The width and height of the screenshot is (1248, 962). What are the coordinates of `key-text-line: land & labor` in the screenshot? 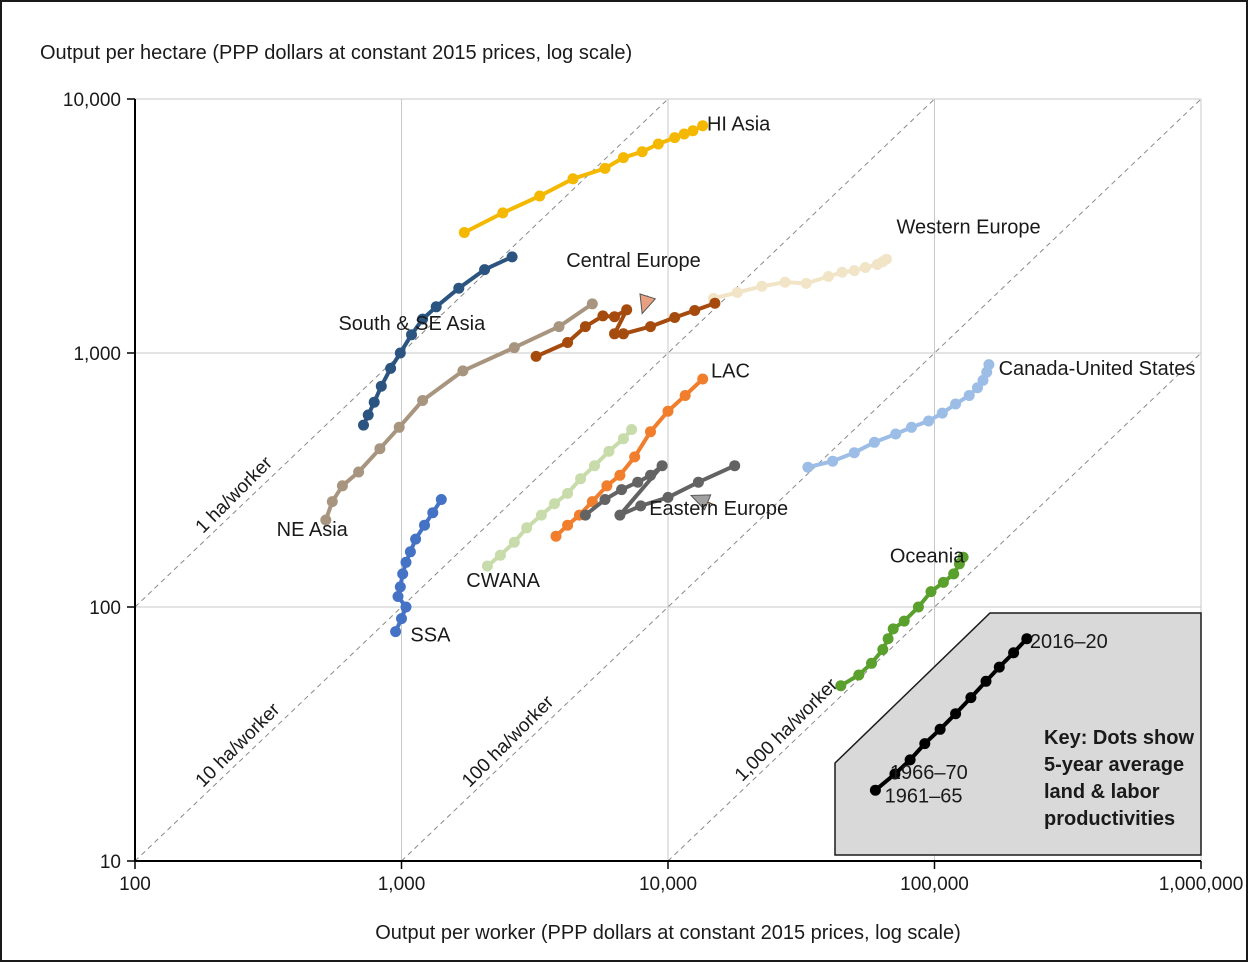 It's located at (1102, 792).